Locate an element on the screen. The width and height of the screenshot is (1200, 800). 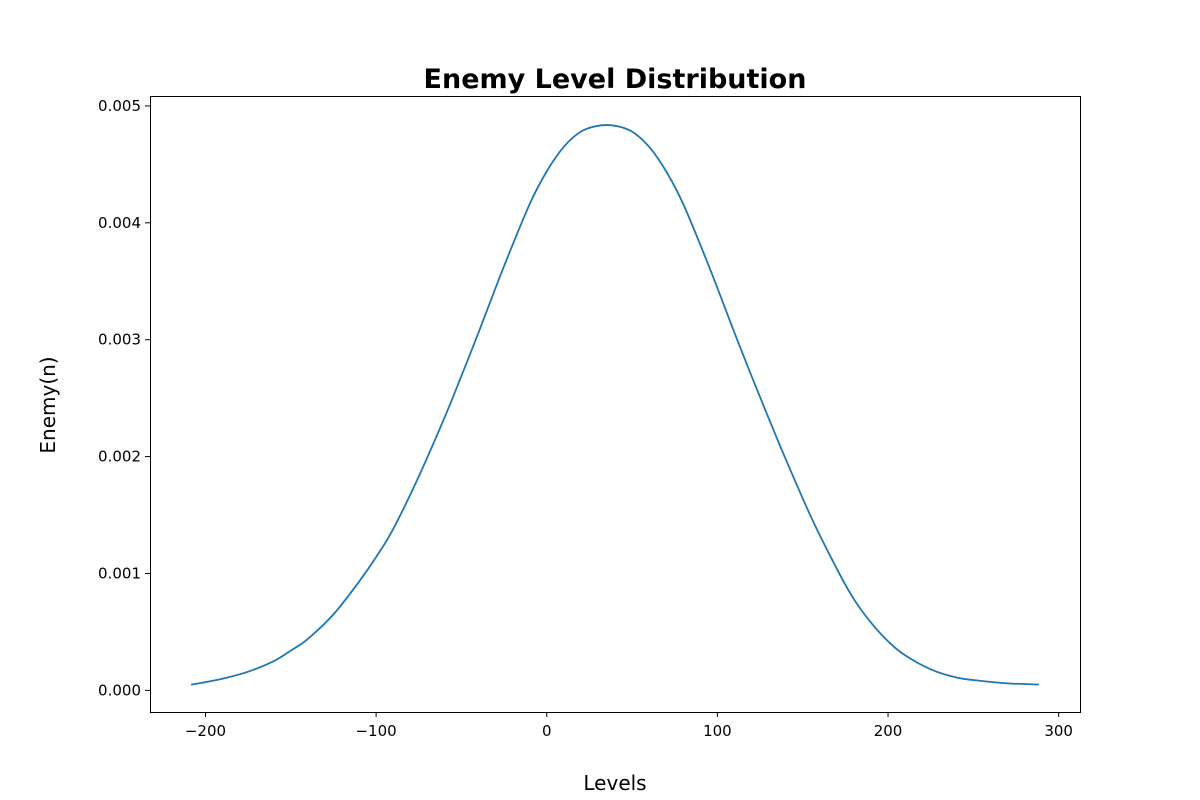
x-axis-label: Levels is located at coordinates (614, 783).